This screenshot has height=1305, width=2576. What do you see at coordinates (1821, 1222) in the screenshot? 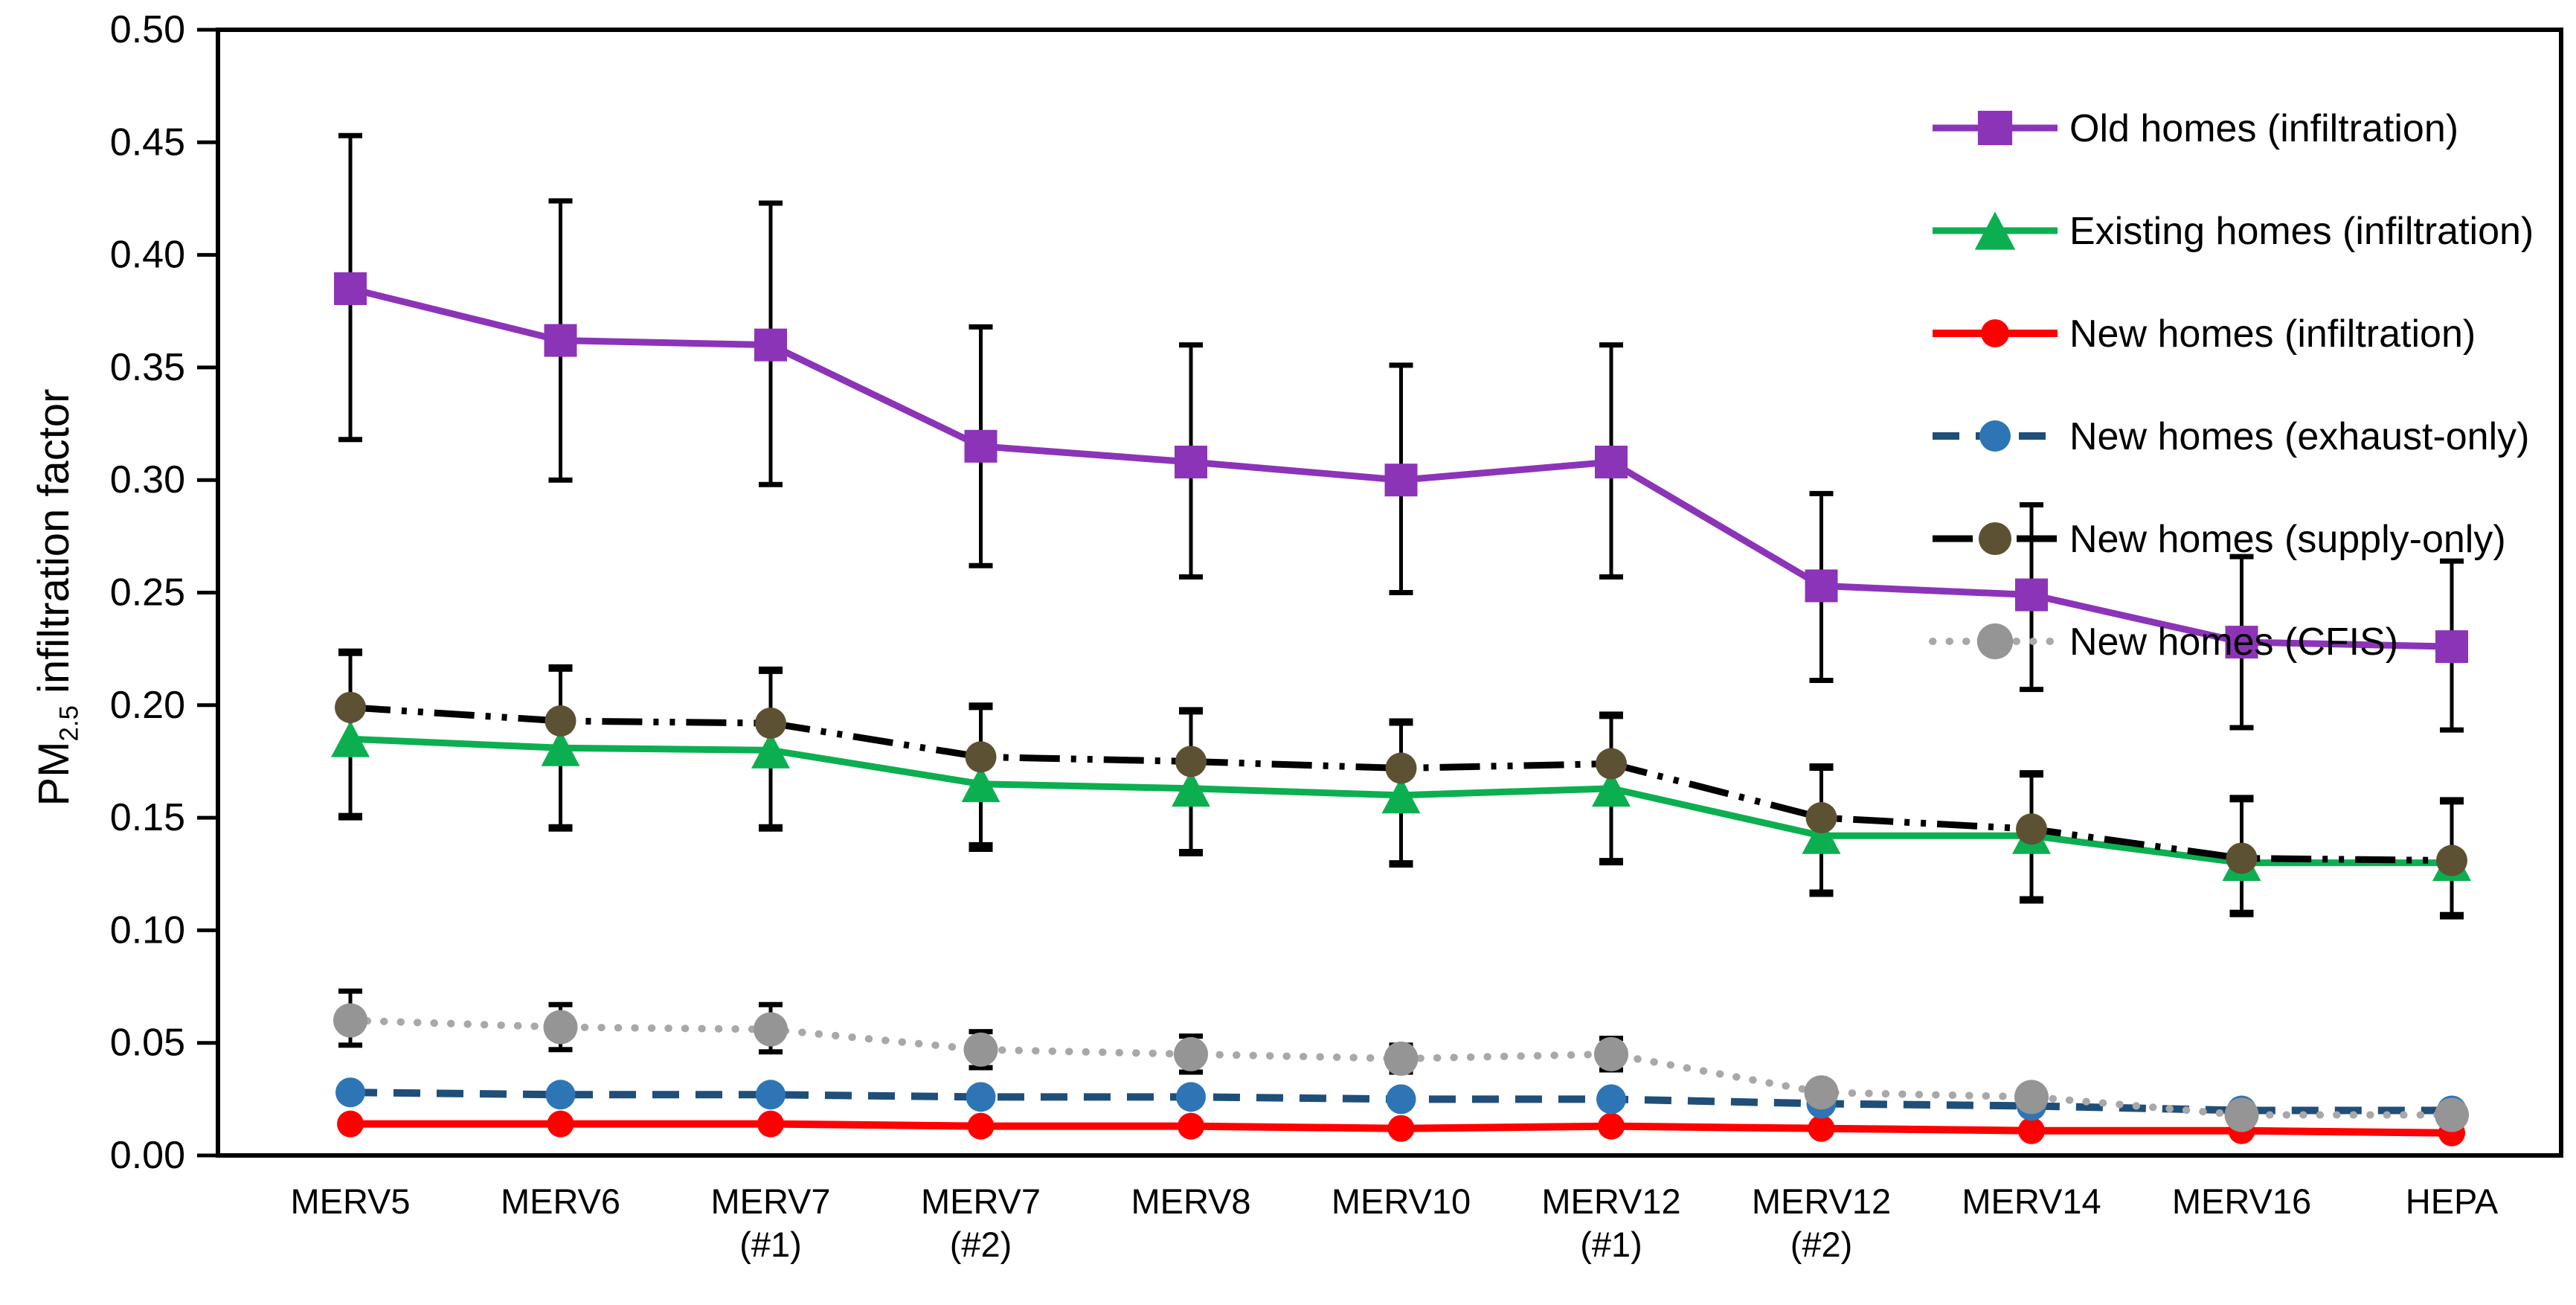
I see `x-axis-category-label: MERV12 (#2)` at bounding box center [1821, 1222].